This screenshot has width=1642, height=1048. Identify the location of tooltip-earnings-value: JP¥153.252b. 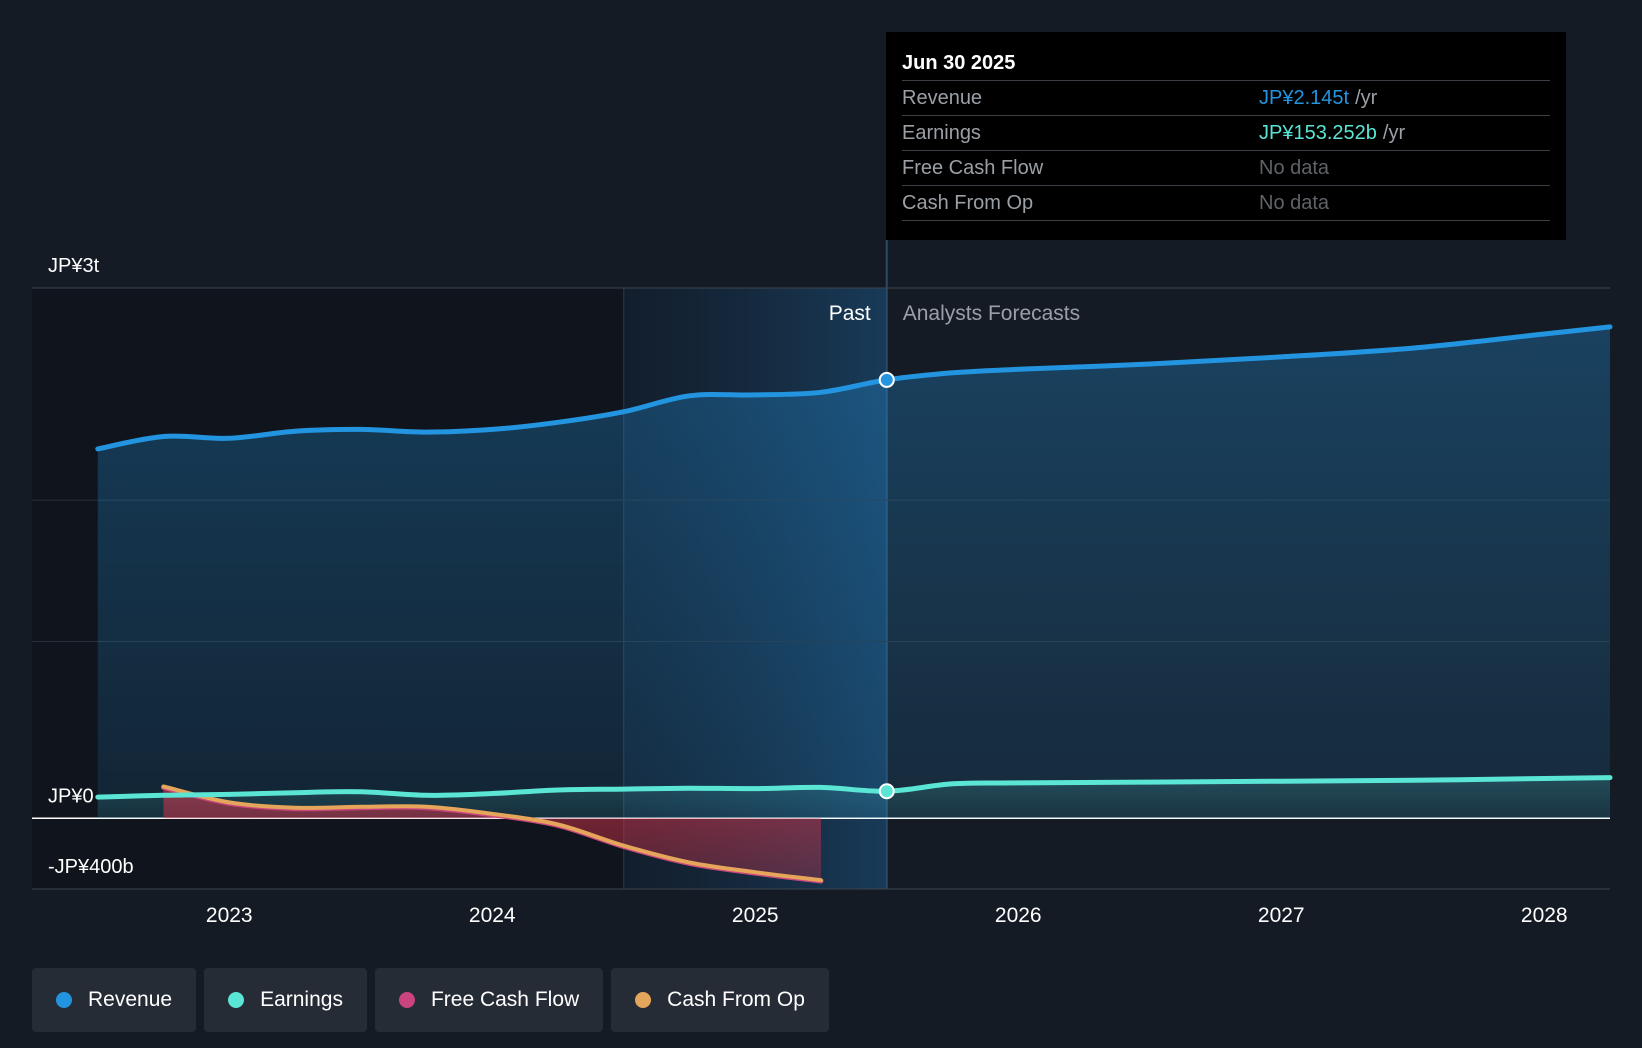
(1318, 133).